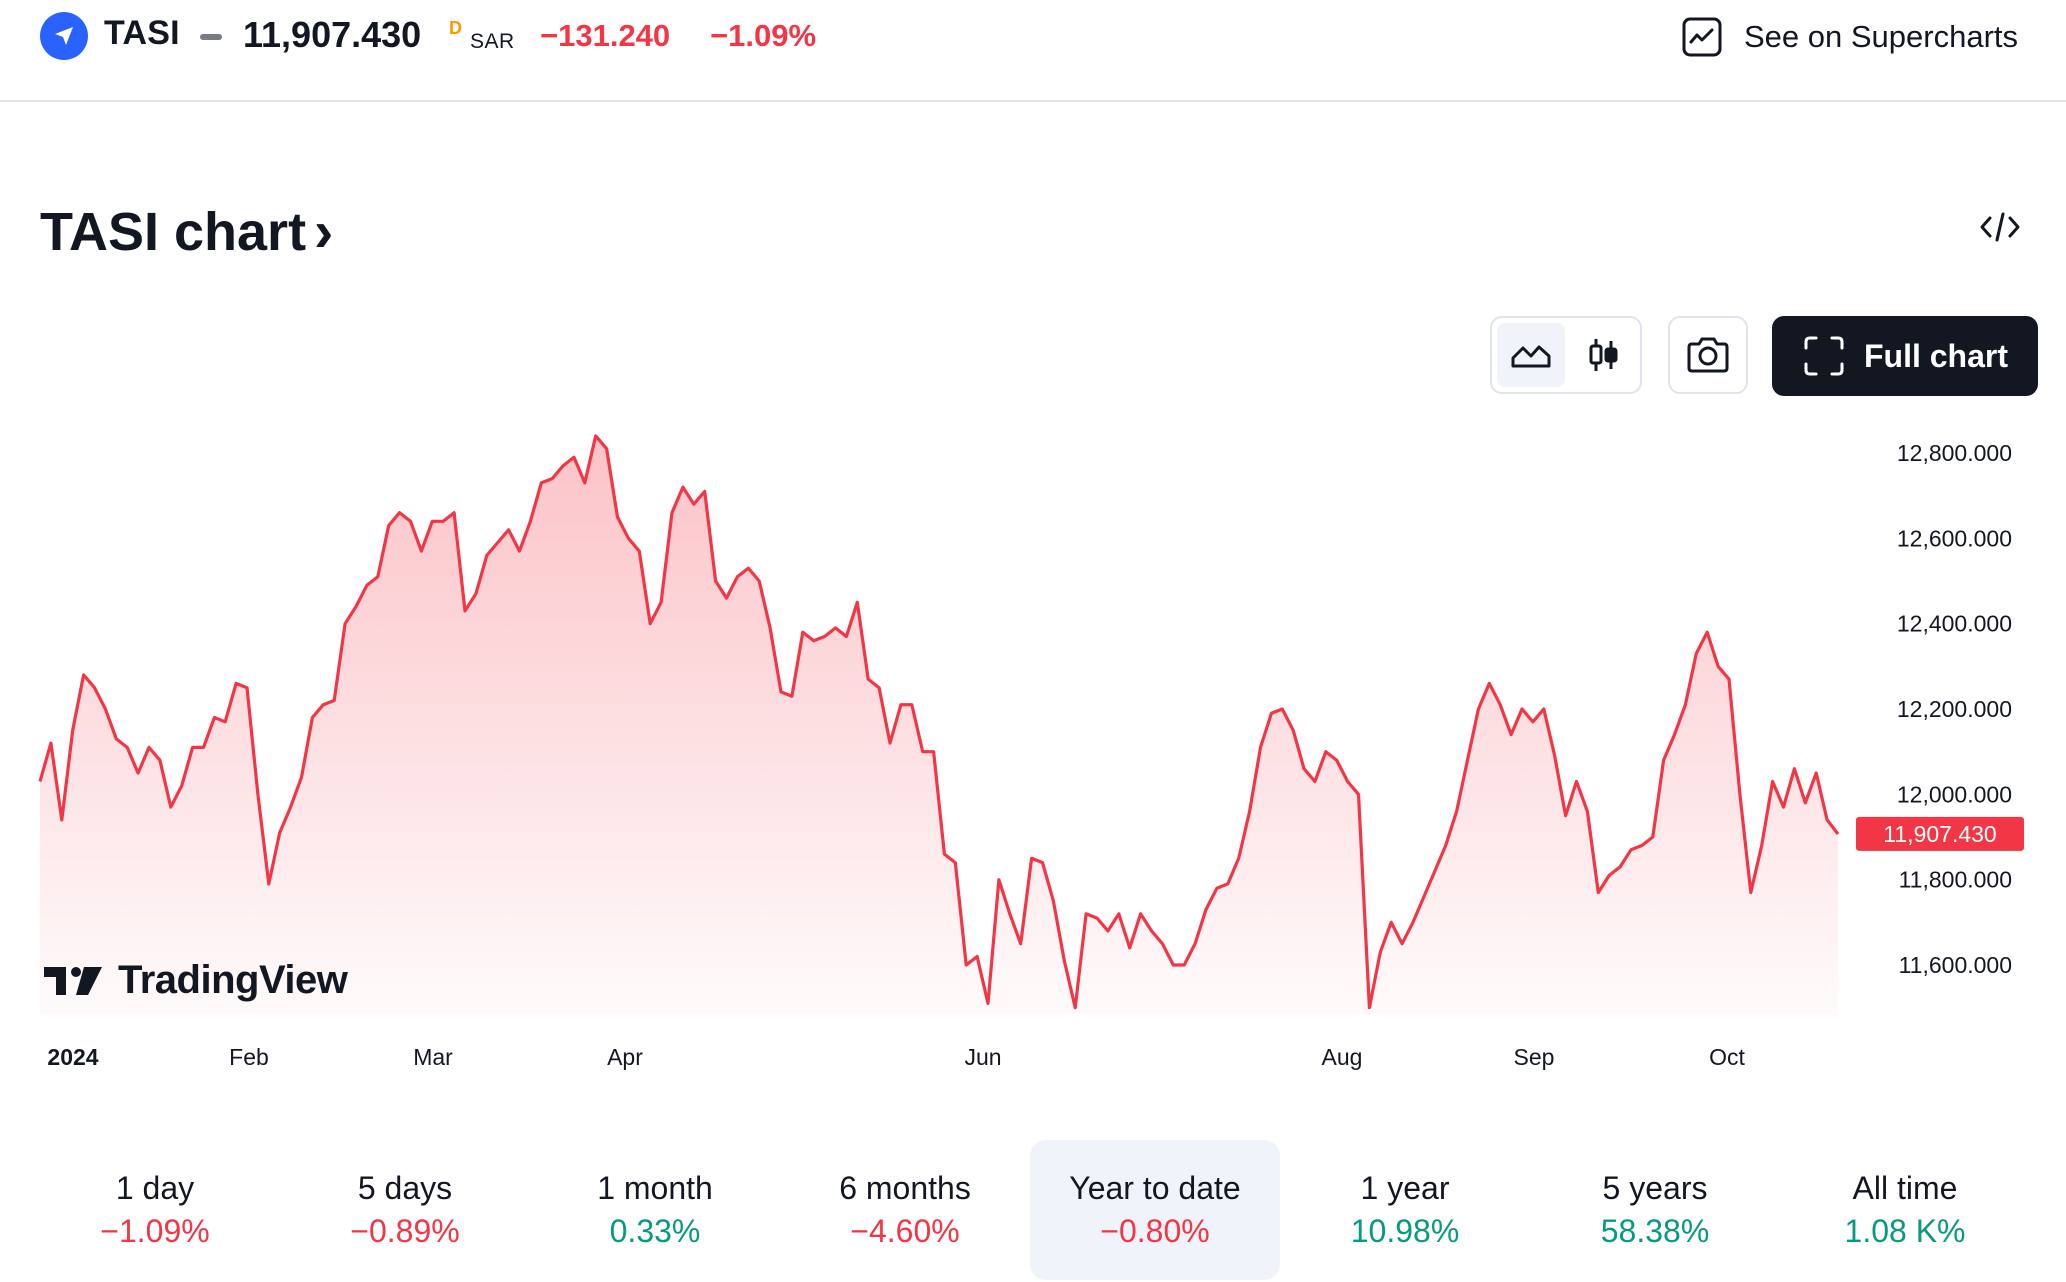 The width and height of the screenshot is (2066, 1282). I want to click on x-tick-label: Jun, so click(982, 1057).